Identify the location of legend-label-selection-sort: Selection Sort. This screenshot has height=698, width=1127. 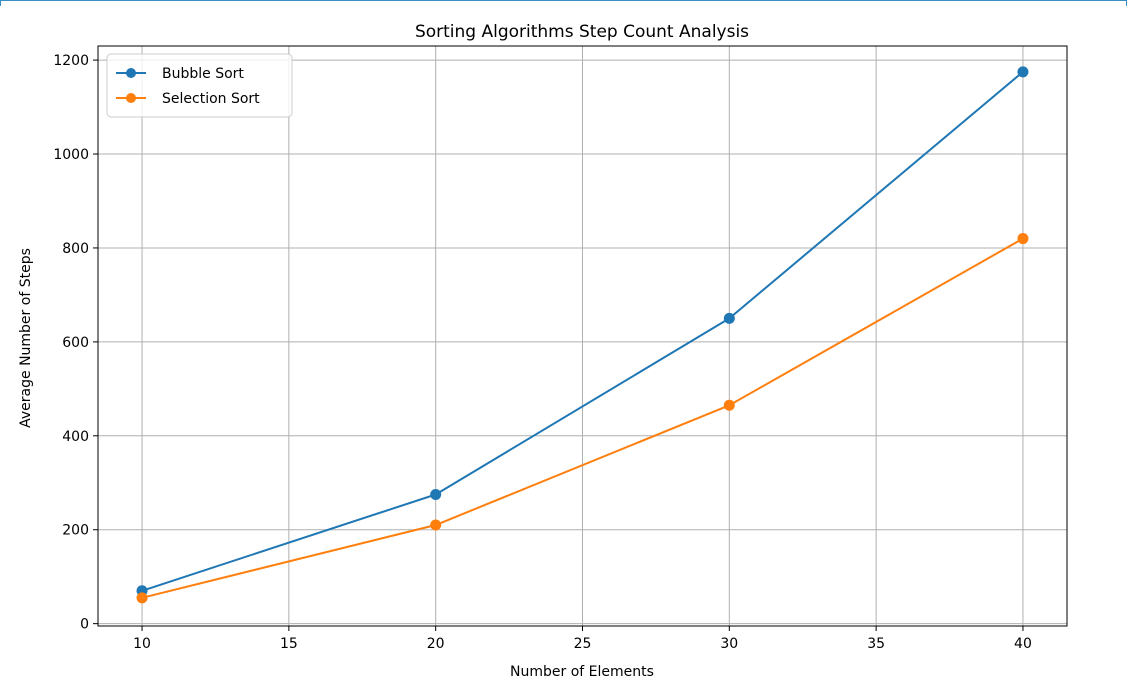
(211, 99).